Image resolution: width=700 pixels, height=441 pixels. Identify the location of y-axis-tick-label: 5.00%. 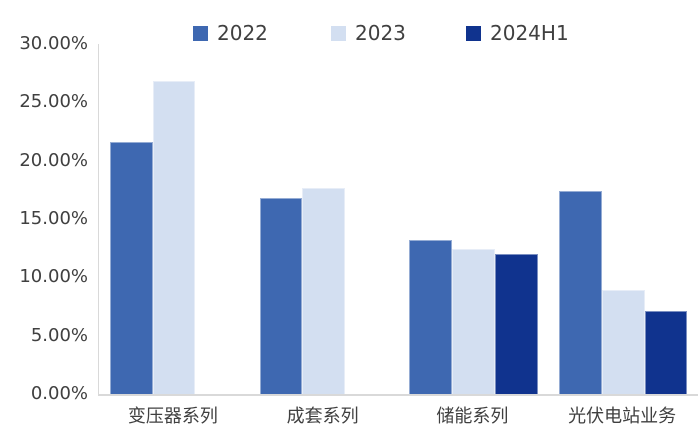
(59, 335).